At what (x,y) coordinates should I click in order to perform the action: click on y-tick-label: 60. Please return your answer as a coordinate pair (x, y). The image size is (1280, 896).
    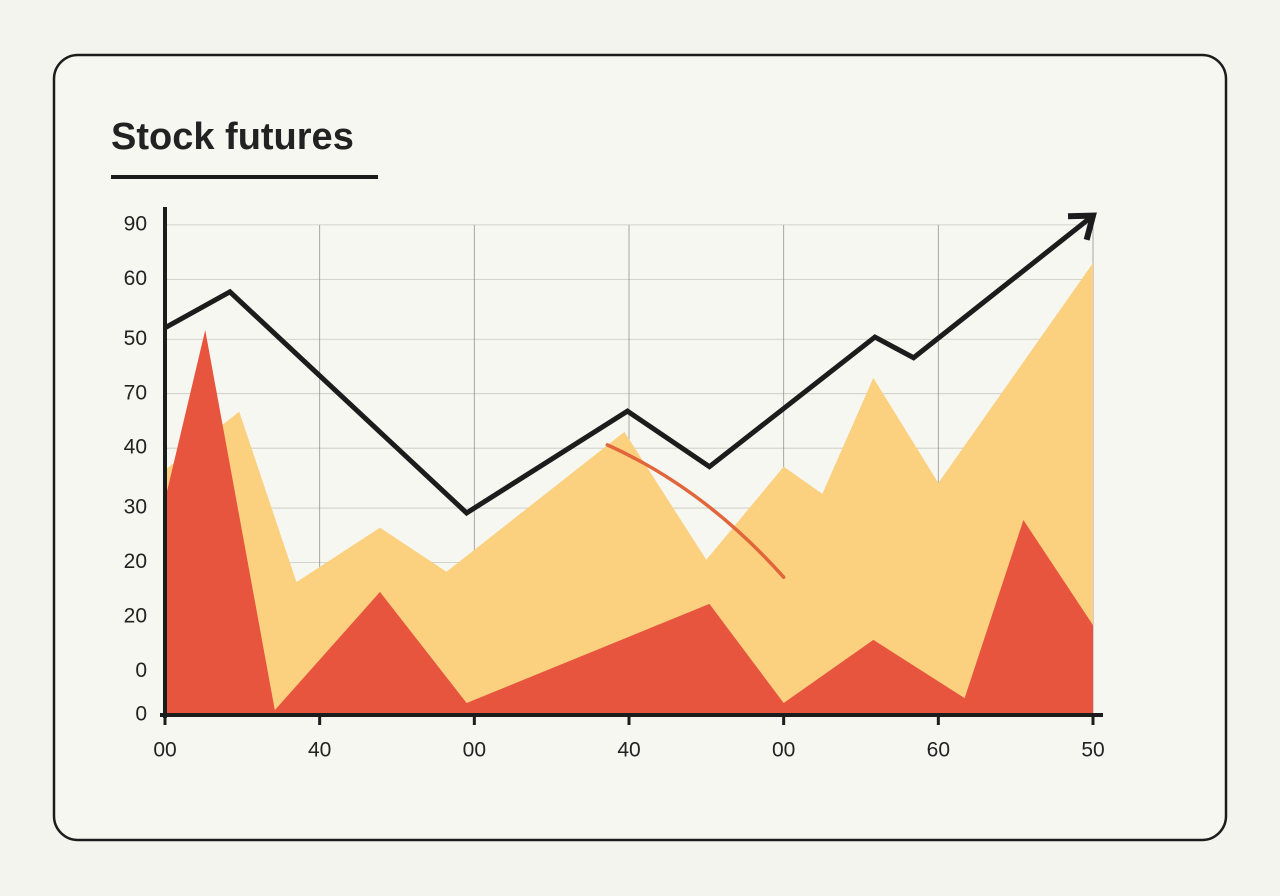
    Looking at the image, I should click on (135, 278).